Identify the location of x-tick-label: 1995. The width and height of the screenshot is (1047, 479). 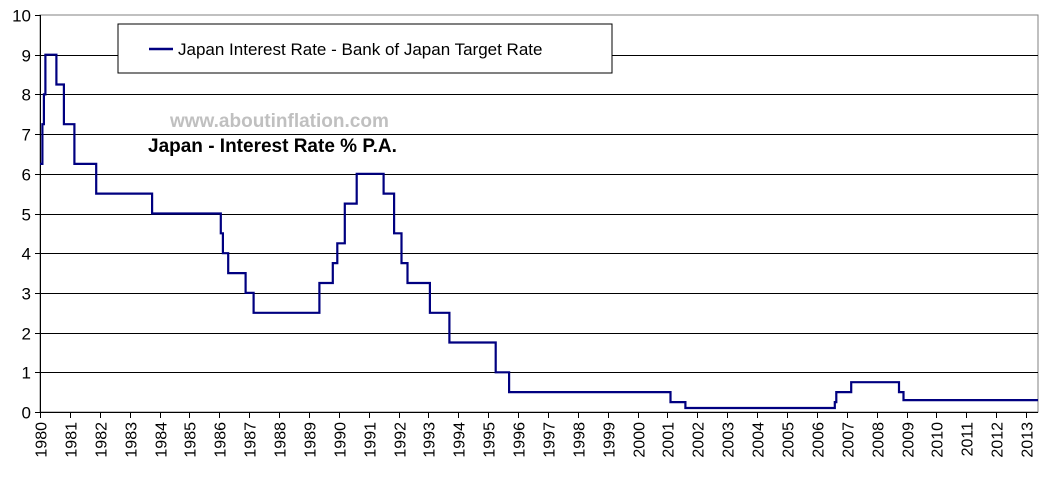
(490, 440).